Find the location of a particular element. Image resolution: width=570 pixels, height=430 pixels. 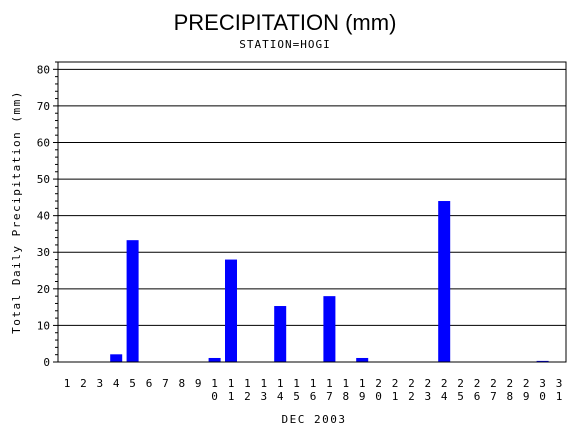

y-tick-label: 30 is located at coordinates (43, 252).